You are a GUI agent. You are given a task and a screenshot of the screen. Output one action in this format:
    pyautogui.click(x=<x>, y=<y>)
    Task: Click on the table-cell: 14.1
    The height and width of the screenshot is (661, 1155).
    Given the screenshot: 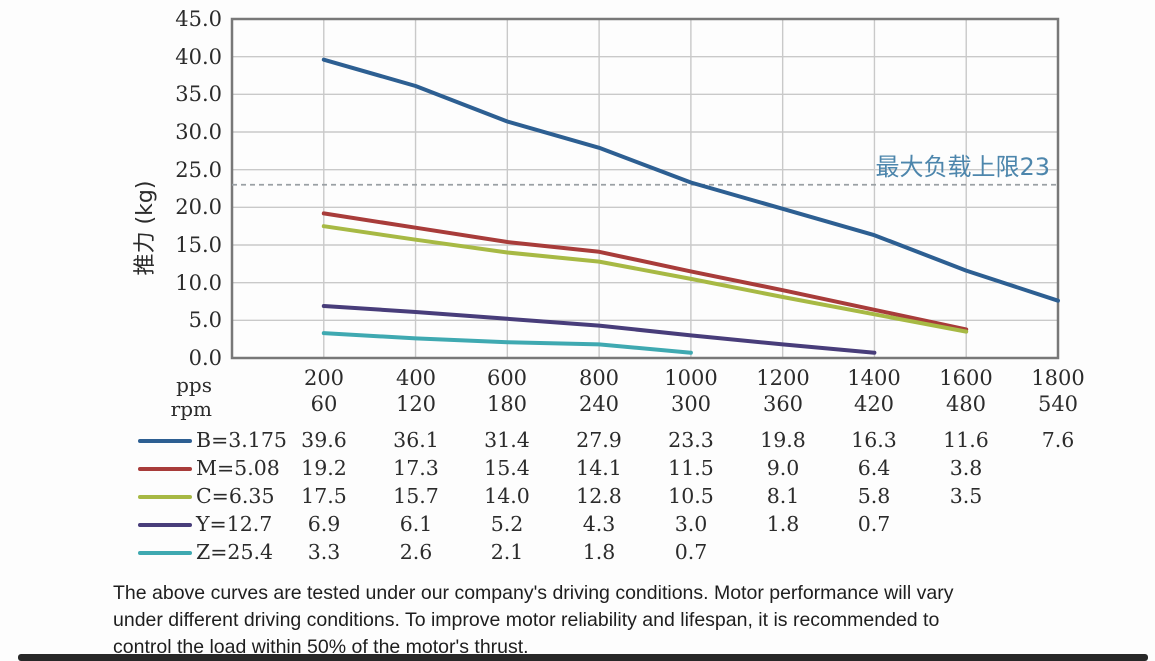 What is the action you would take?
    pyautogui.click(x=599, y=468)
    